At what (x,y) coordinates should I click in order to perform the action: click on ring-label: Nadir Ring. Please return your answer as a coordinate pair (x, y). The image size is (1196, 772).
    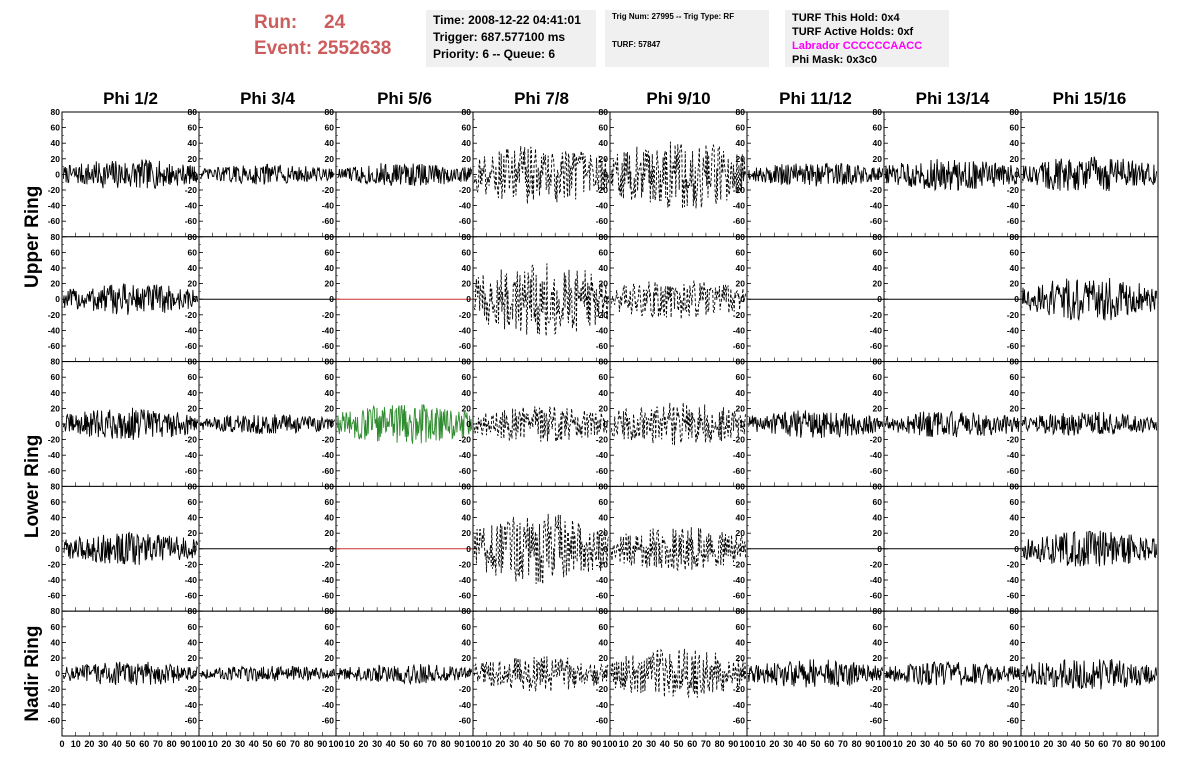
    Looking at the image, I should click on (32, 674).